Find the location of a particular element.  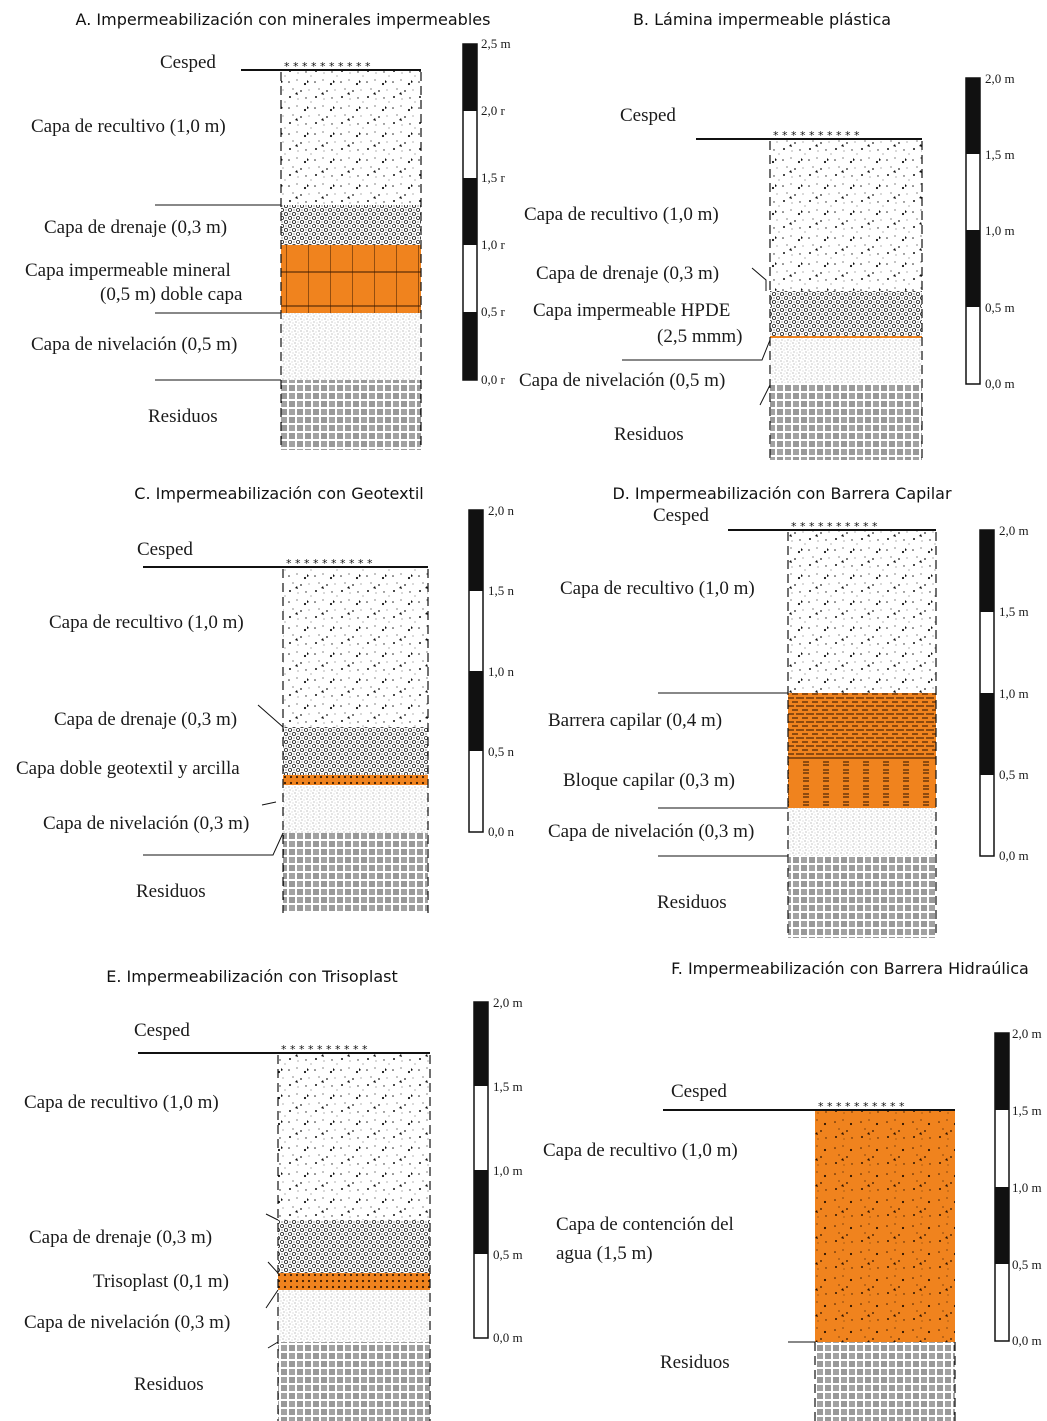

panel-e-scale-tick: 1,5 m is located at coordinates (508, 1086).